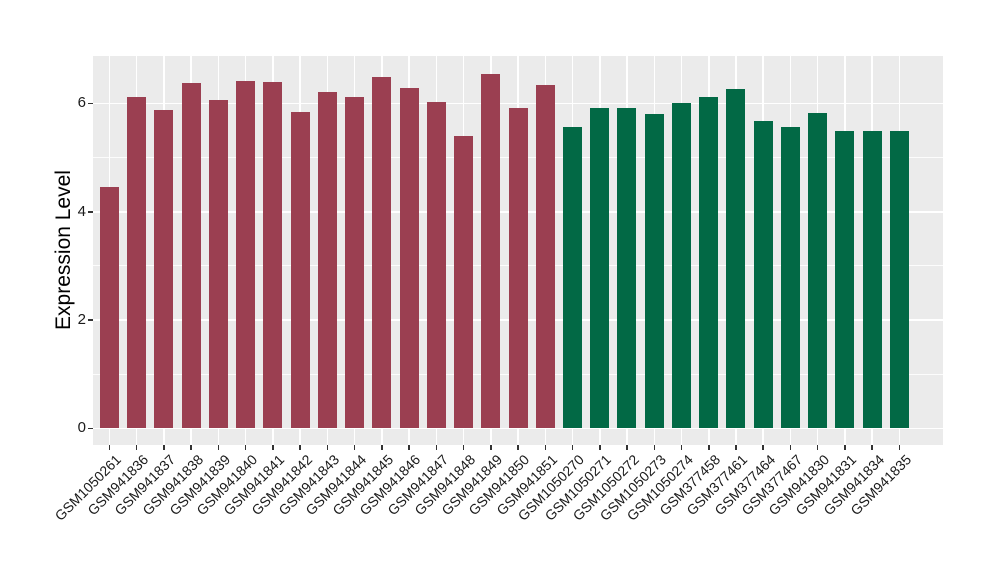 This screenshot has height=580, width=1000. I want to click on y-tick-label: 0, so click(81, 428).